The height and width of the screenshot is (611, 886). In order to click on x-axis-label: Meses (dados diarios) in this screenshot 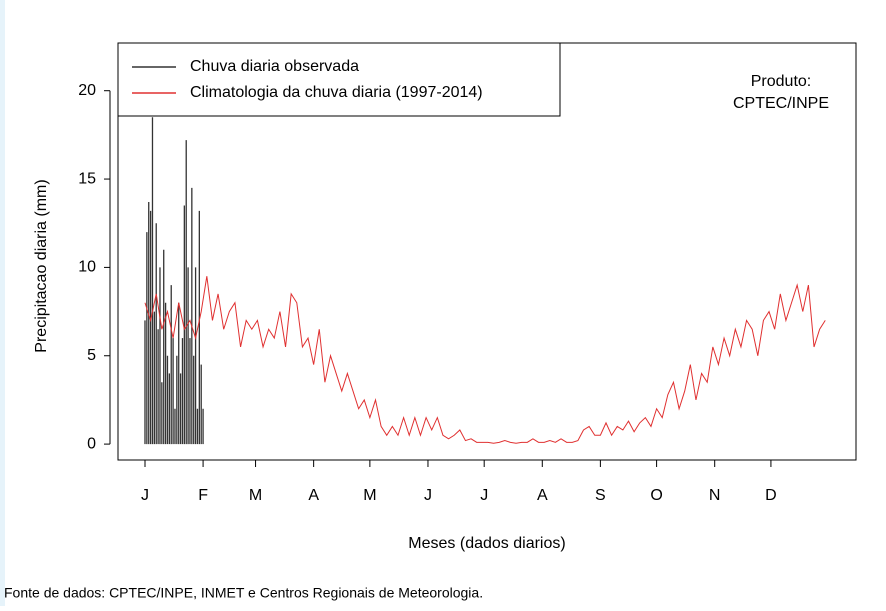, I will do `click(486, 543)`.